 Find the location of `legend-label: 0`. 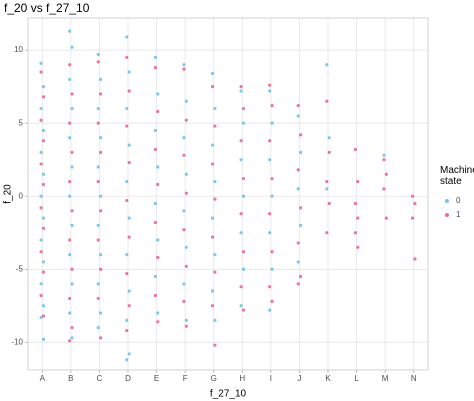

legend-label: 0 is located at coordinates (458, 200).